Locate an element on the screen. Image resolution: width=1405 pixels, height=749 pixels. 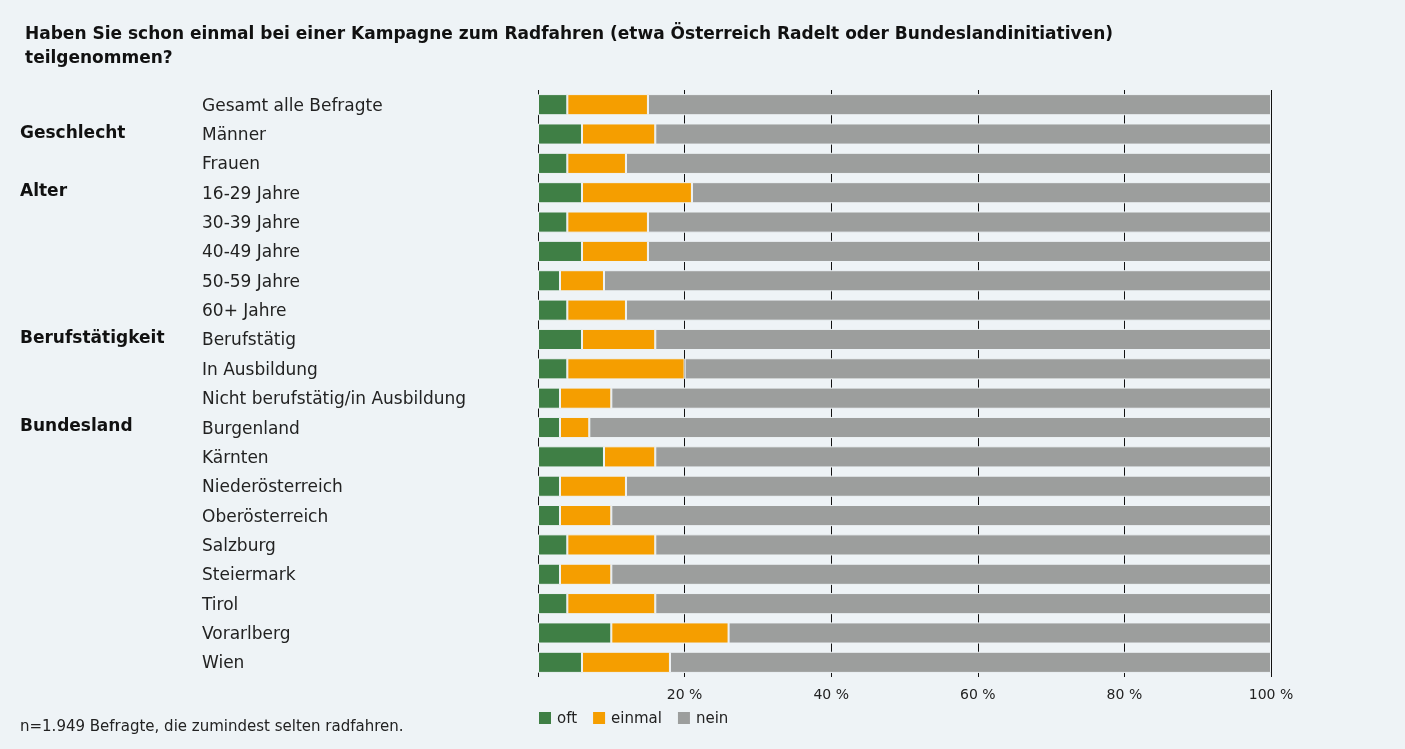
y-tick-label: 50-59 Jahre is located at coordinates (251, 280).